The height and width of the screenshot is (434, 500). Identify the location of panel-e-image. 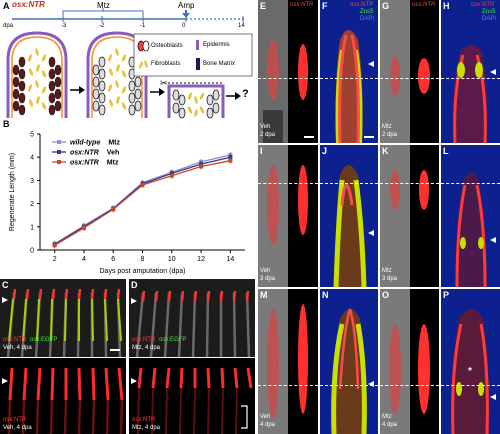
(288, 71).